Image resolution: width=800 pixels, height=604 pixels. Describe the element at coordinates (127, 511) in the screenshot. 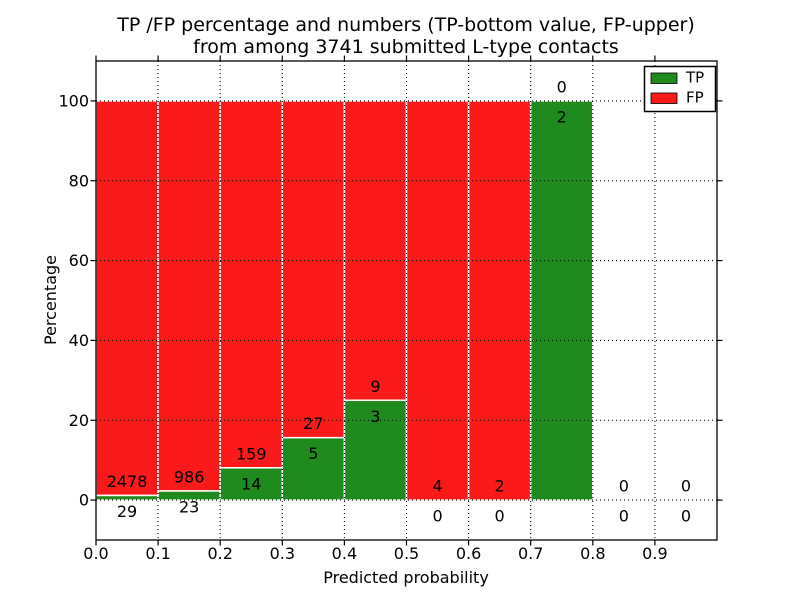

I see `tp-count-label: 29` at that location.